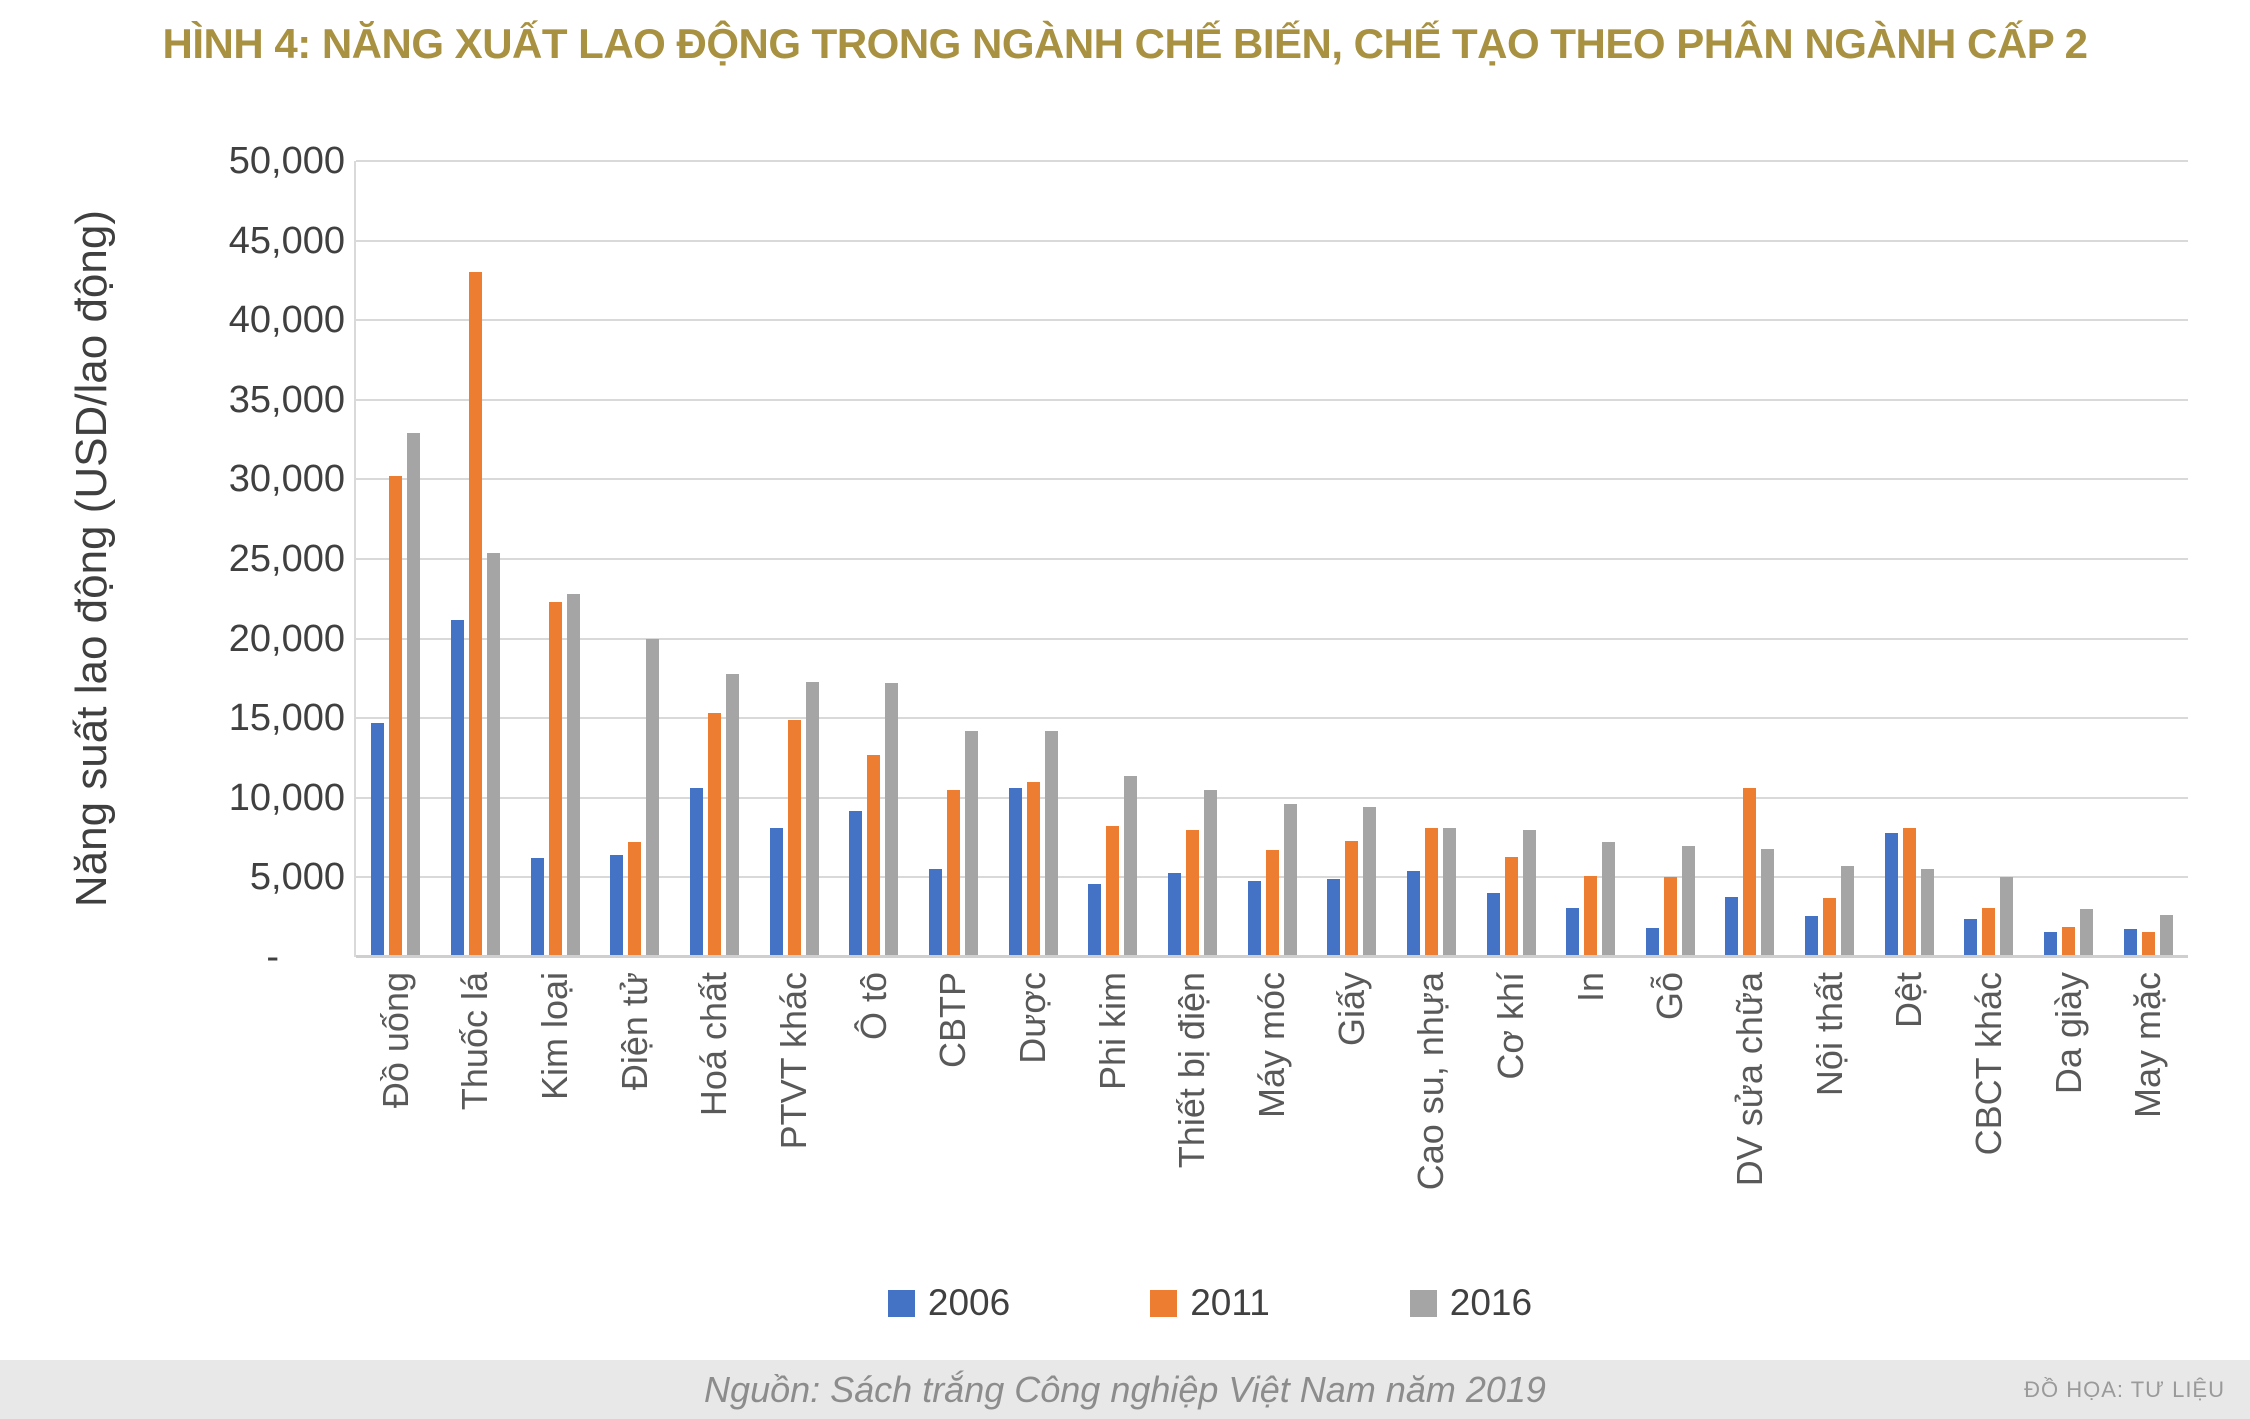 Image resolution: width=2250 pixels, height=1419 pixels. I want to click on bar-2006-Thiết bị điện, so click(1174, 914).